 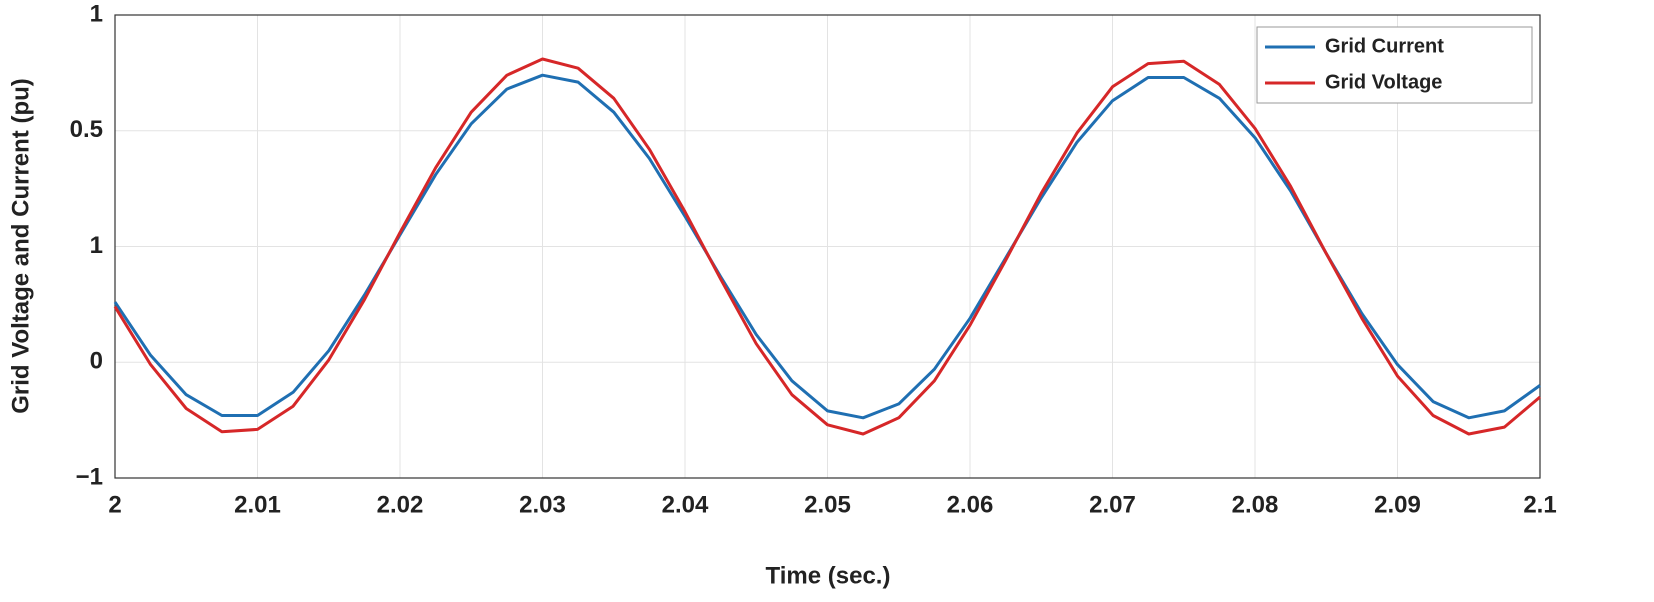 I want to click on y-tick-label: −1, so click(x=89, y=476).